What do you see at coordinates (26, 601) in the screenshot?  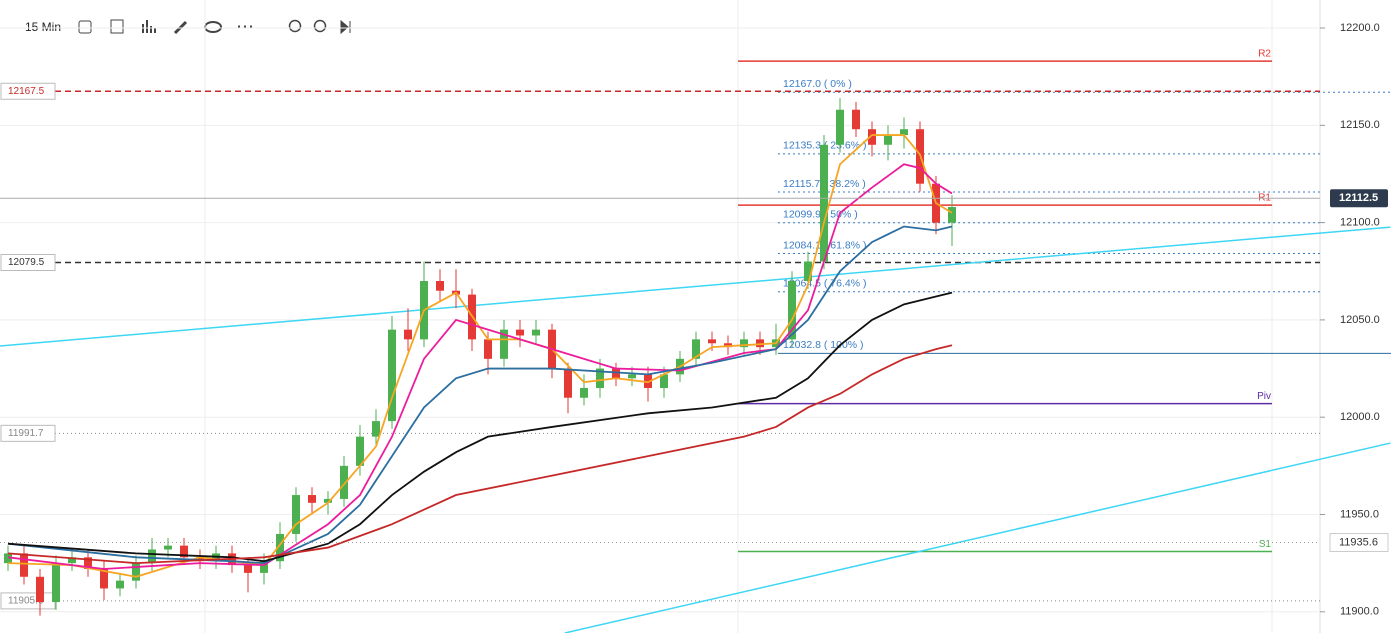 I see `price-tag: 11905.6` at bounding box center [26, 601].